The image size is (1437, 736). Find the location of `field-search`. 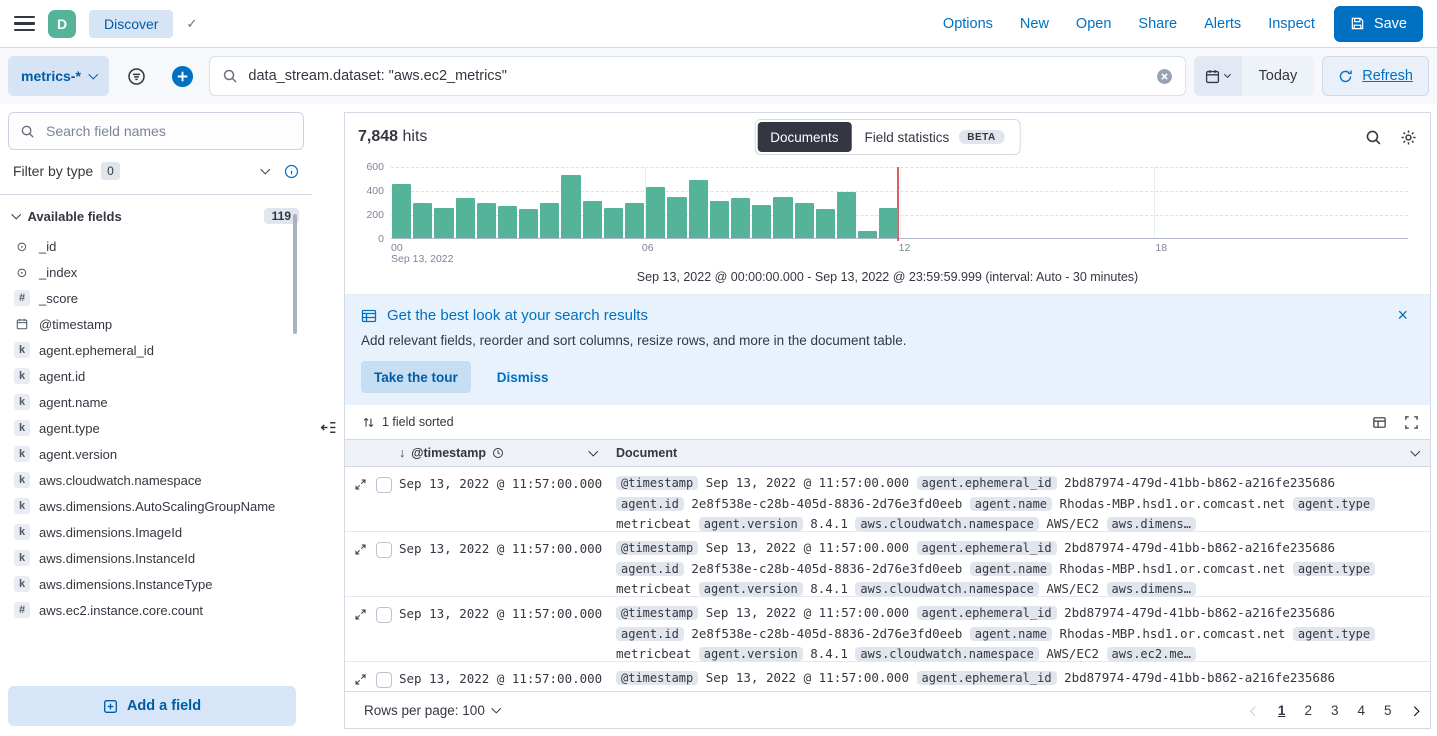

field-search is located at coordinates (156, 131).